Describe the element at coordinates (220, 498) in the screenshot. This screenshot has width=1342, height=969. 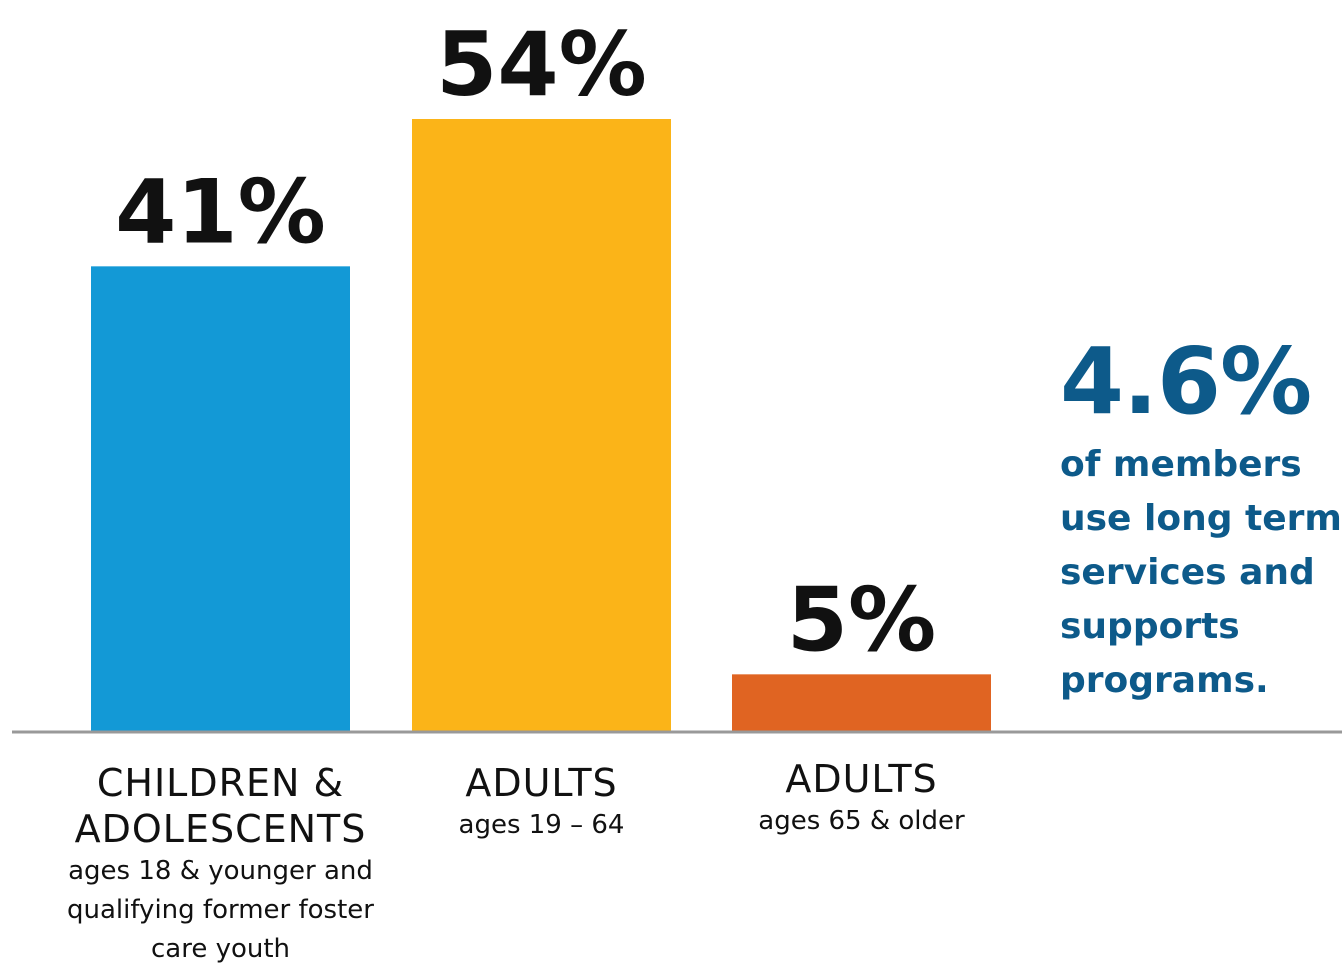
I see `bar-children-adolescents` at that location.